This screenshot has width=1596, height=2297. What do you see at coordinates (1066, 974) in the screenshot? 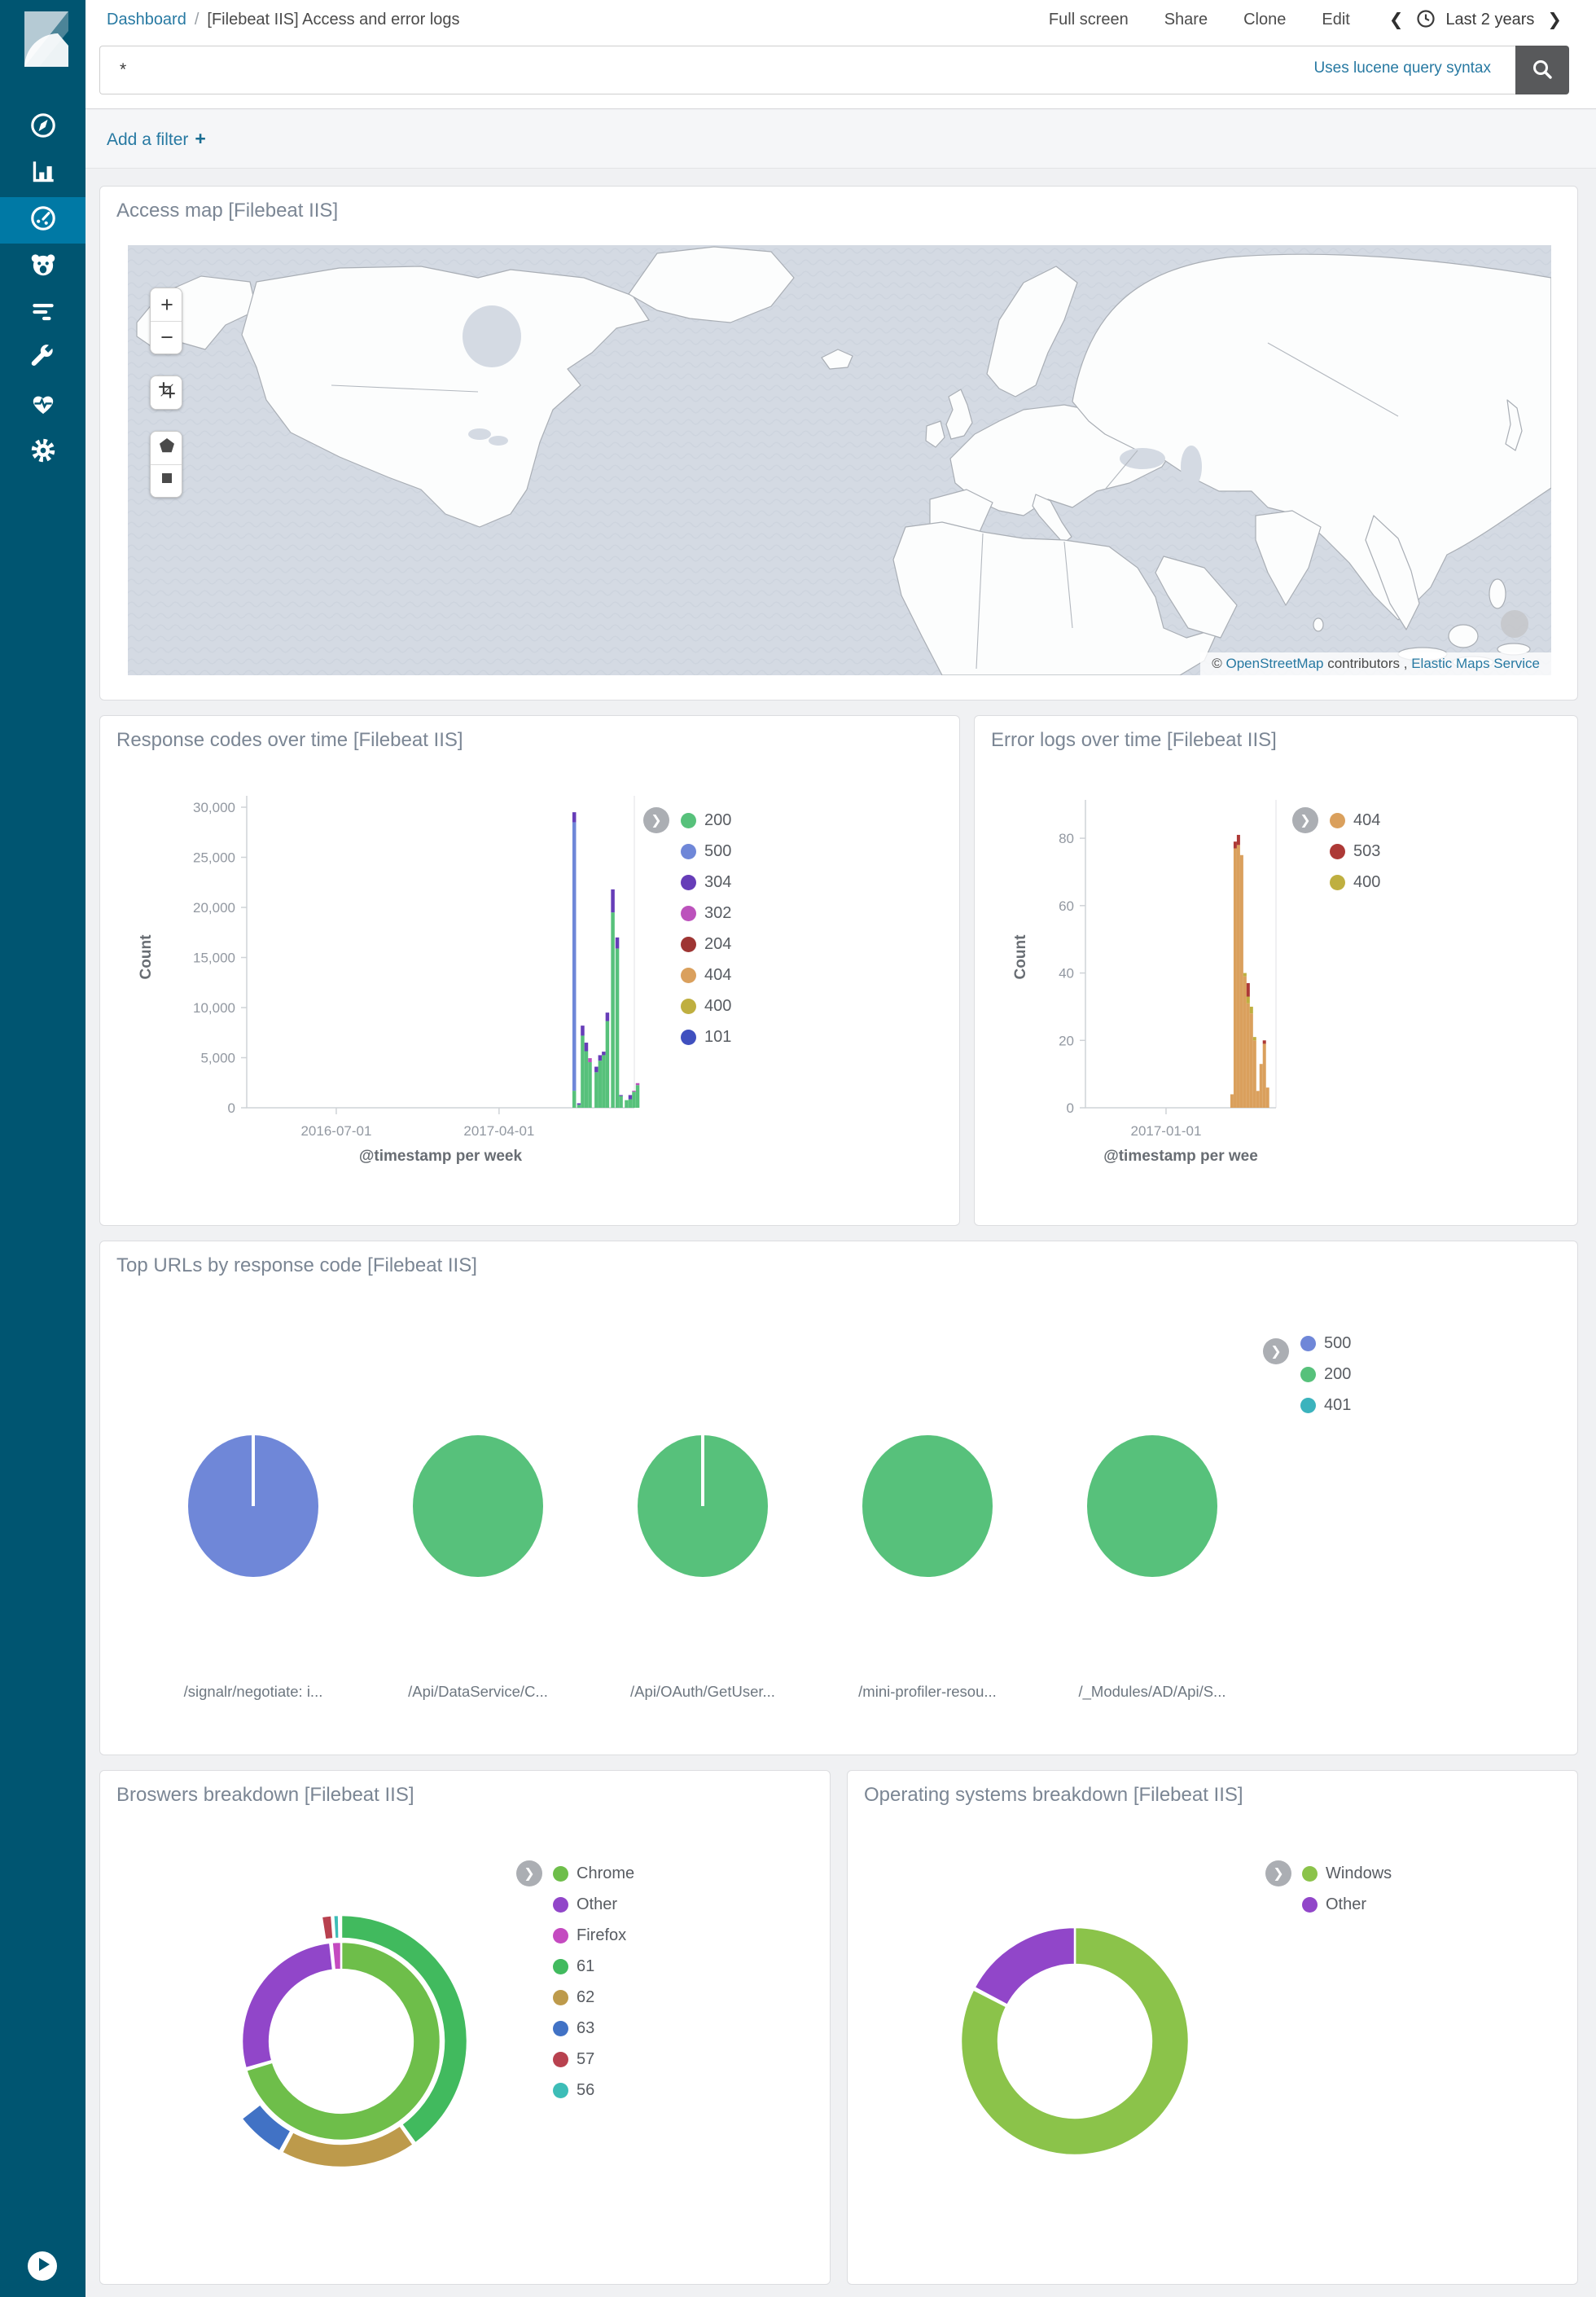
I see `svg-text: 40` at bounding box center [1066, 974].